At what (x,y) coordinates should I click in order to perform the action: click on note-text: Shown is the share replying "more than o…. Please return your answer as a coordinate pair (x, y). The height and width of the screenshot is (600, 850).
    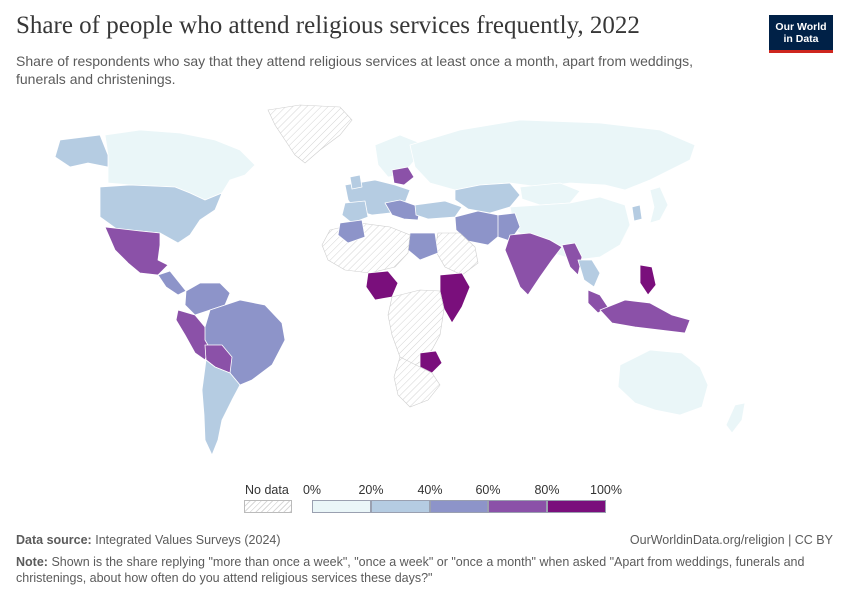
    Looking at the image, I should click on (410, 570).